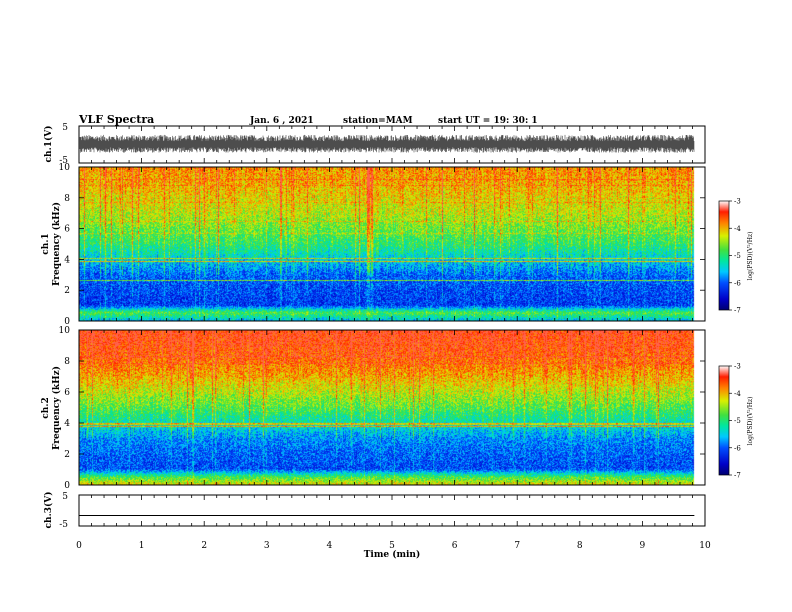 Image resolution: width=792 pixels, height=612 pixels. I want to click on x-tick-label: 10, so click(705, 546).